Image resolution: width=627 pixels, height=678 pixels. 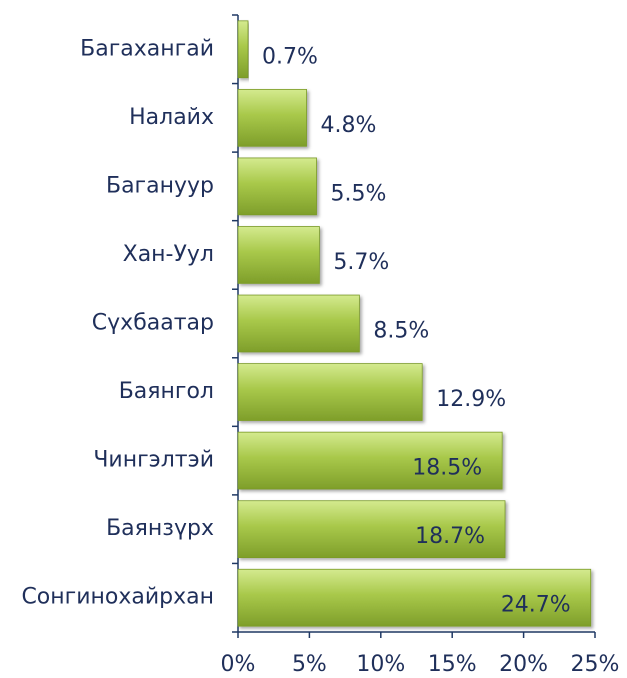 I want to click on data-label: 5.5%, so click(x=359, y=193).